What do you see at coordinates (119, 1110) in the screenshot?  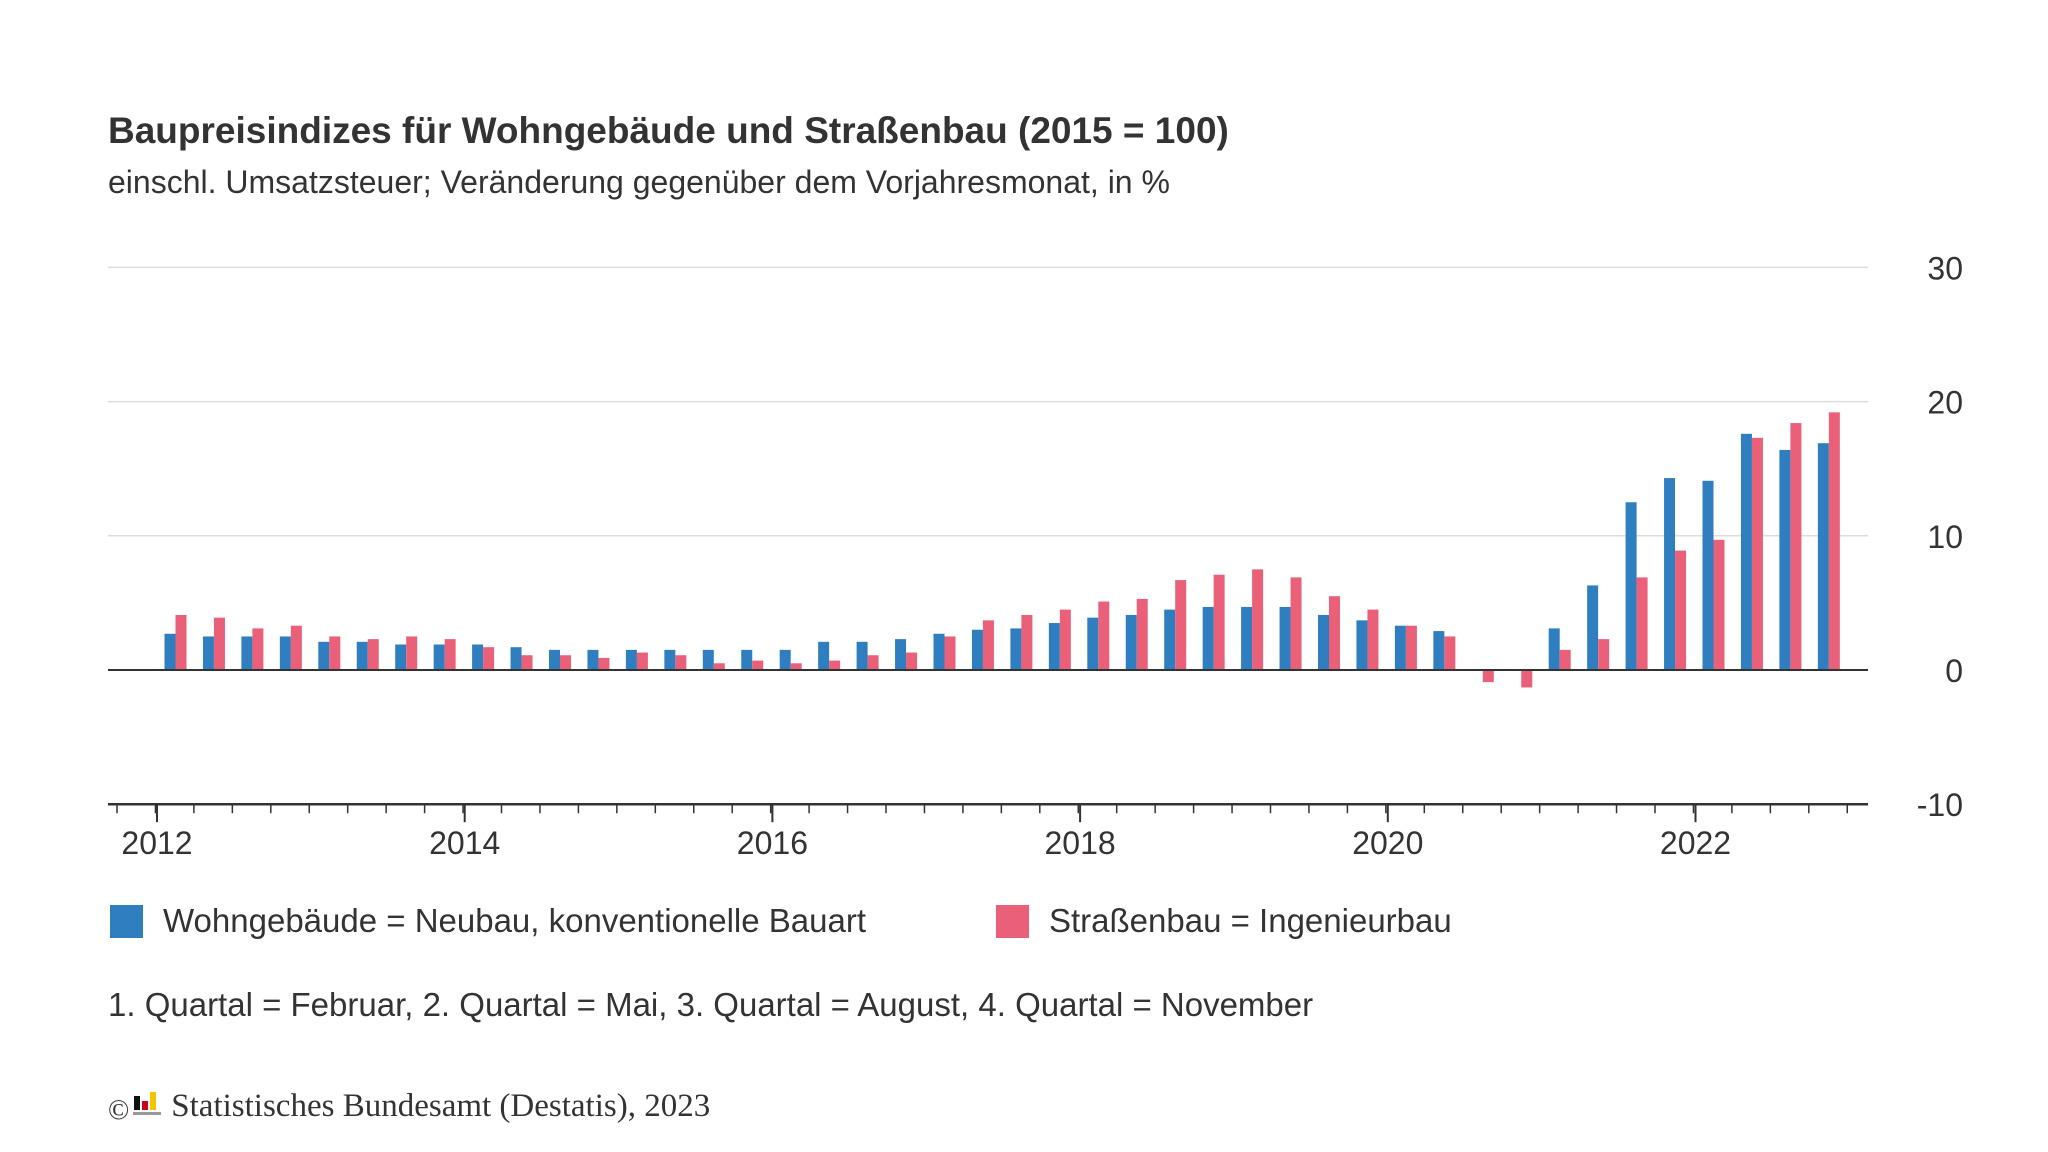 I see `copyright-symbol: ©` at bounding box center [119, 1110].